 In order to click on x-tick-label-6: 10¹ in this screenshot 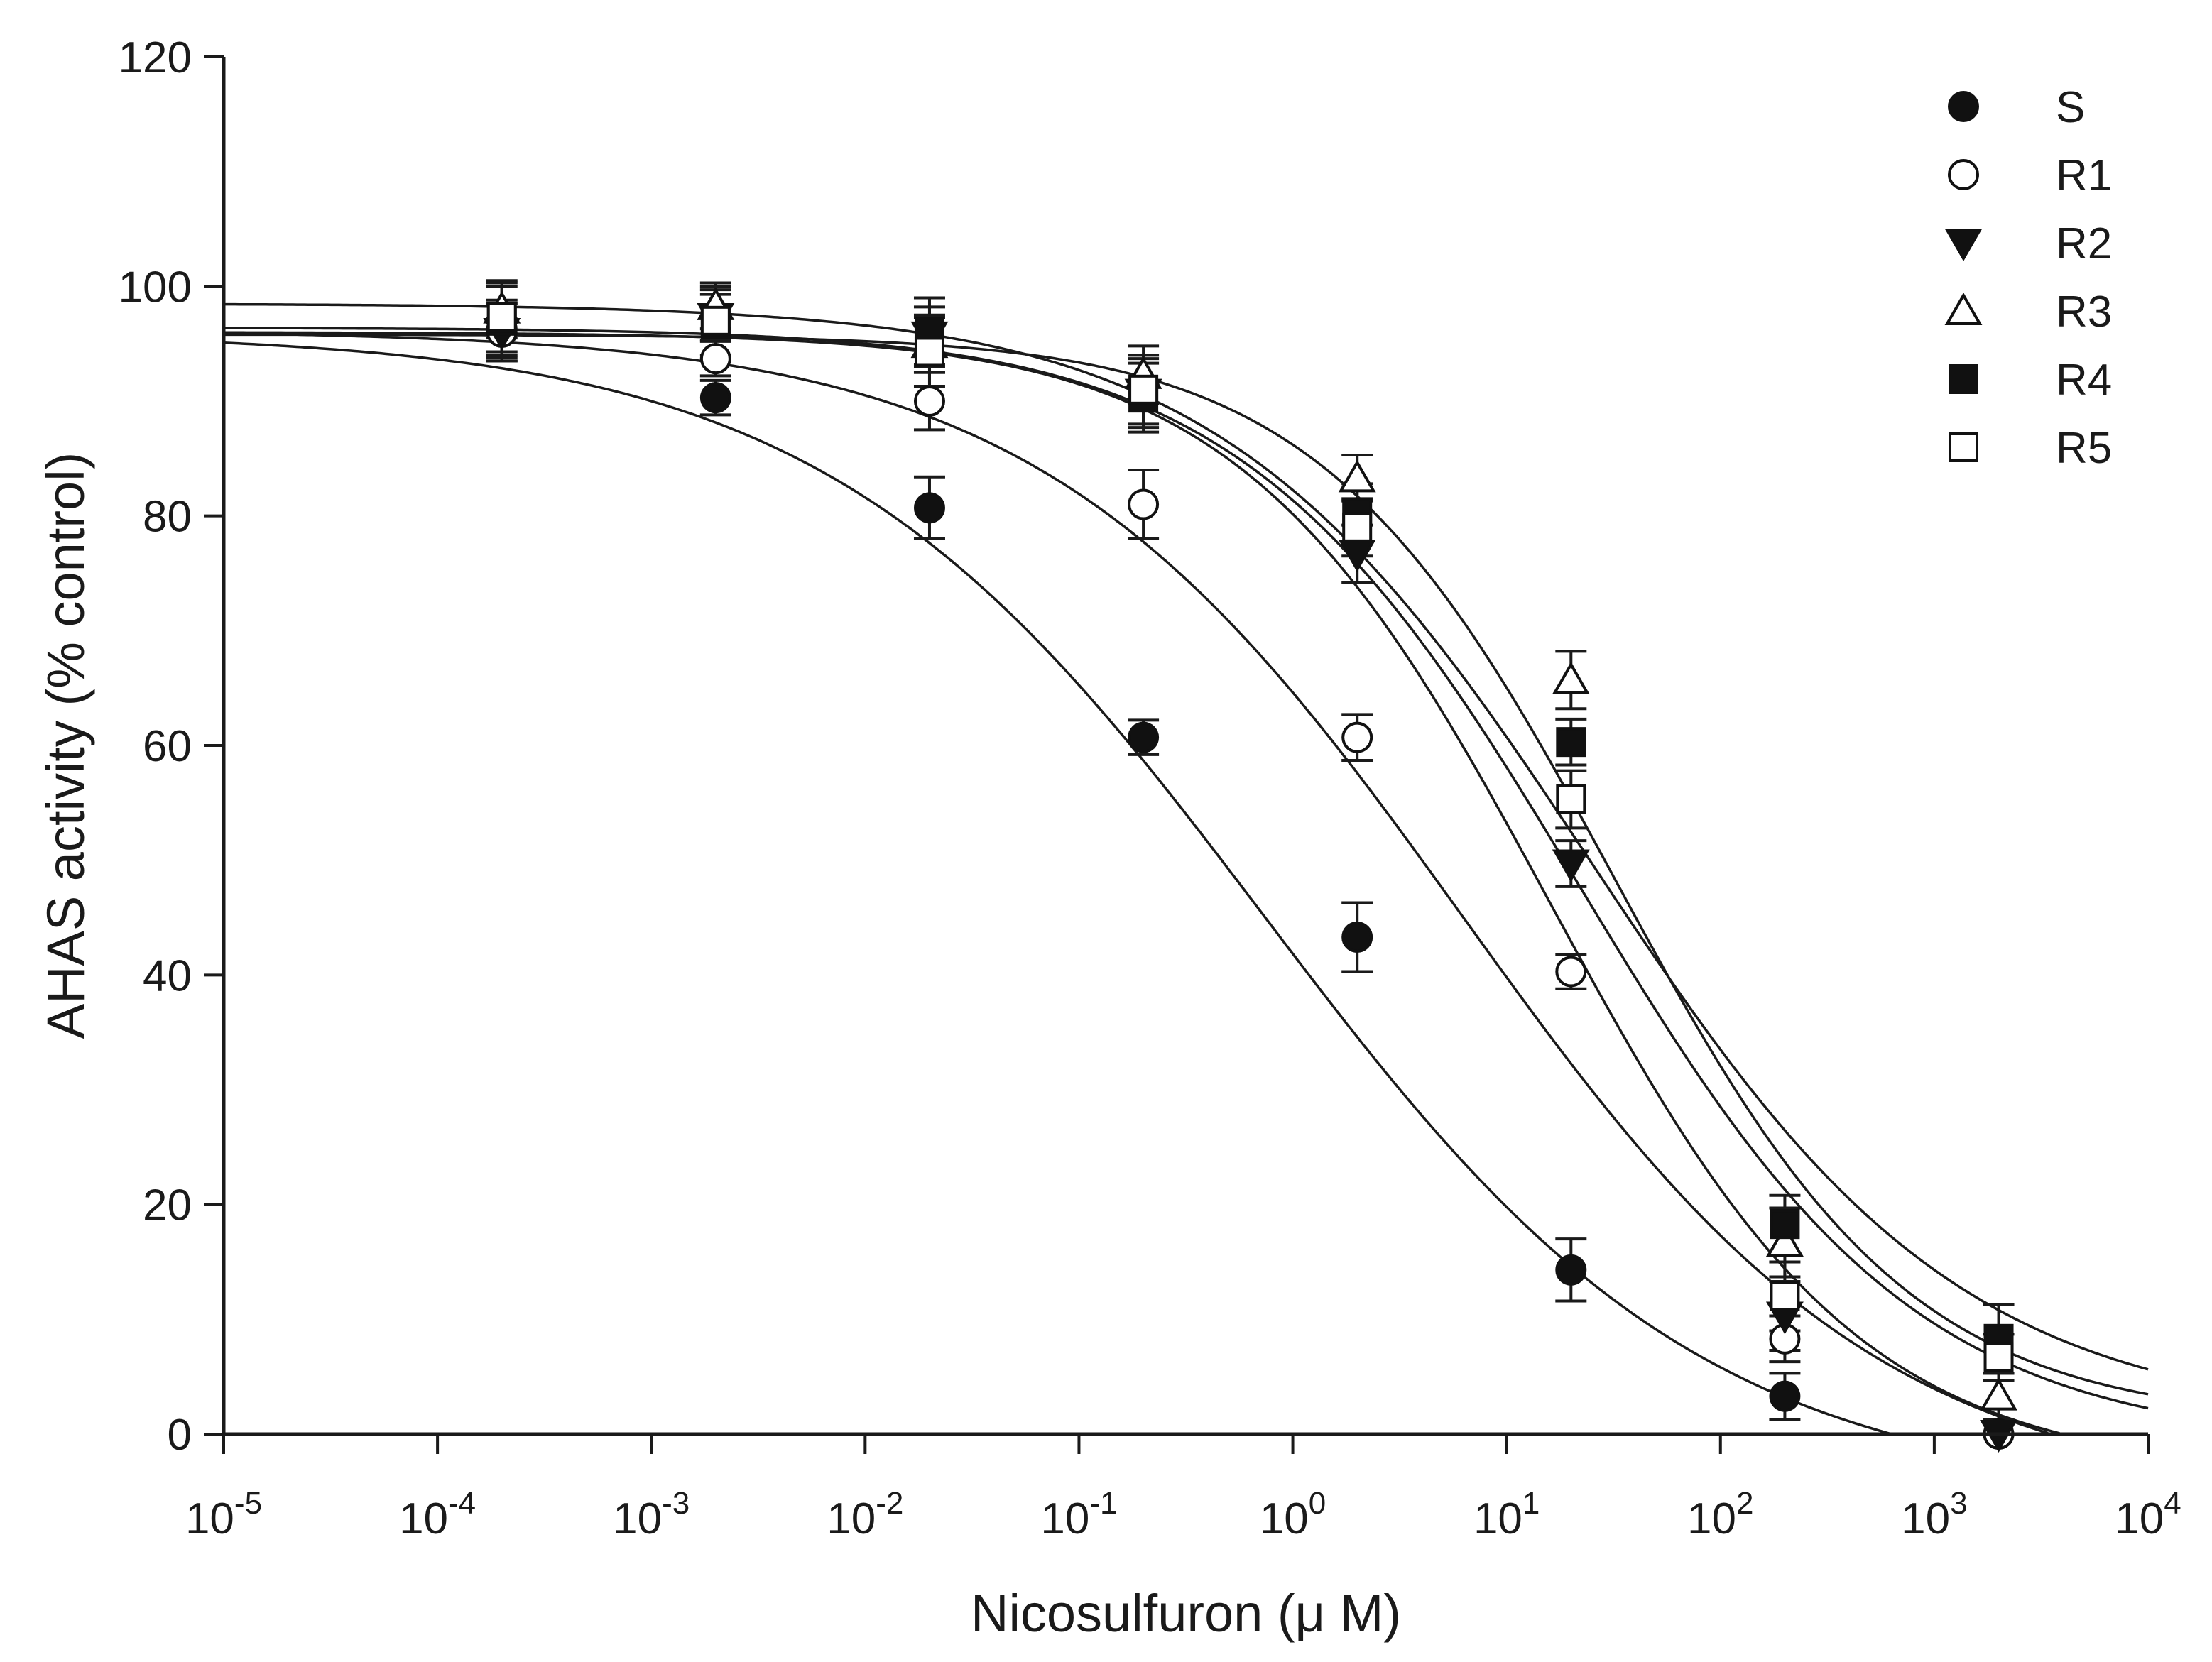, I will do `click(1506, 1514)`.